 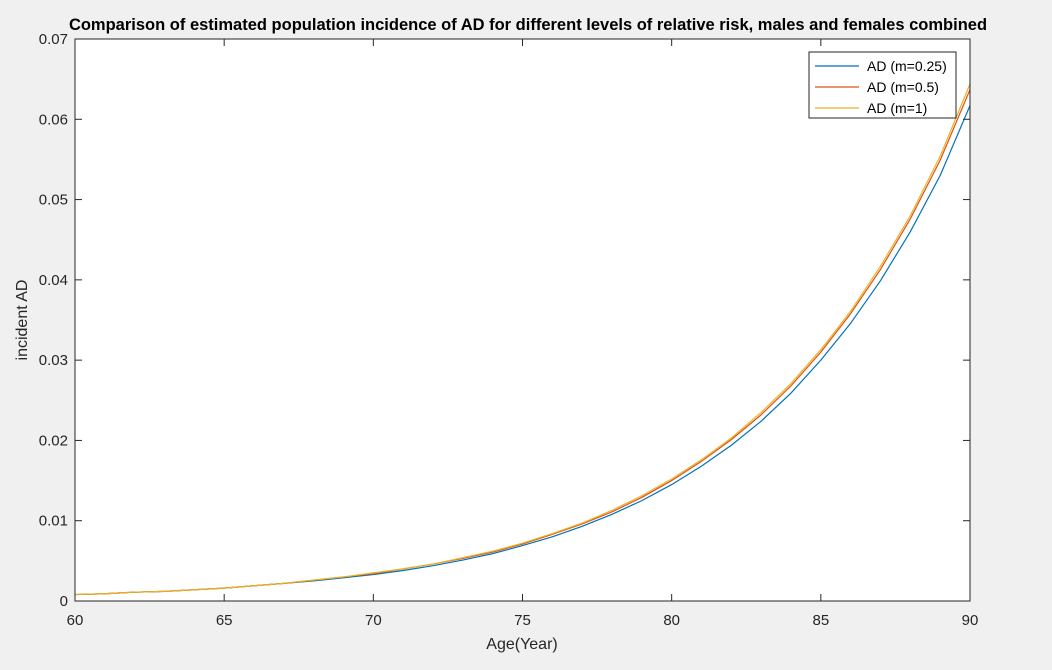 I want to click on y-tick-label: 0.01, so click(x=53, y=521).